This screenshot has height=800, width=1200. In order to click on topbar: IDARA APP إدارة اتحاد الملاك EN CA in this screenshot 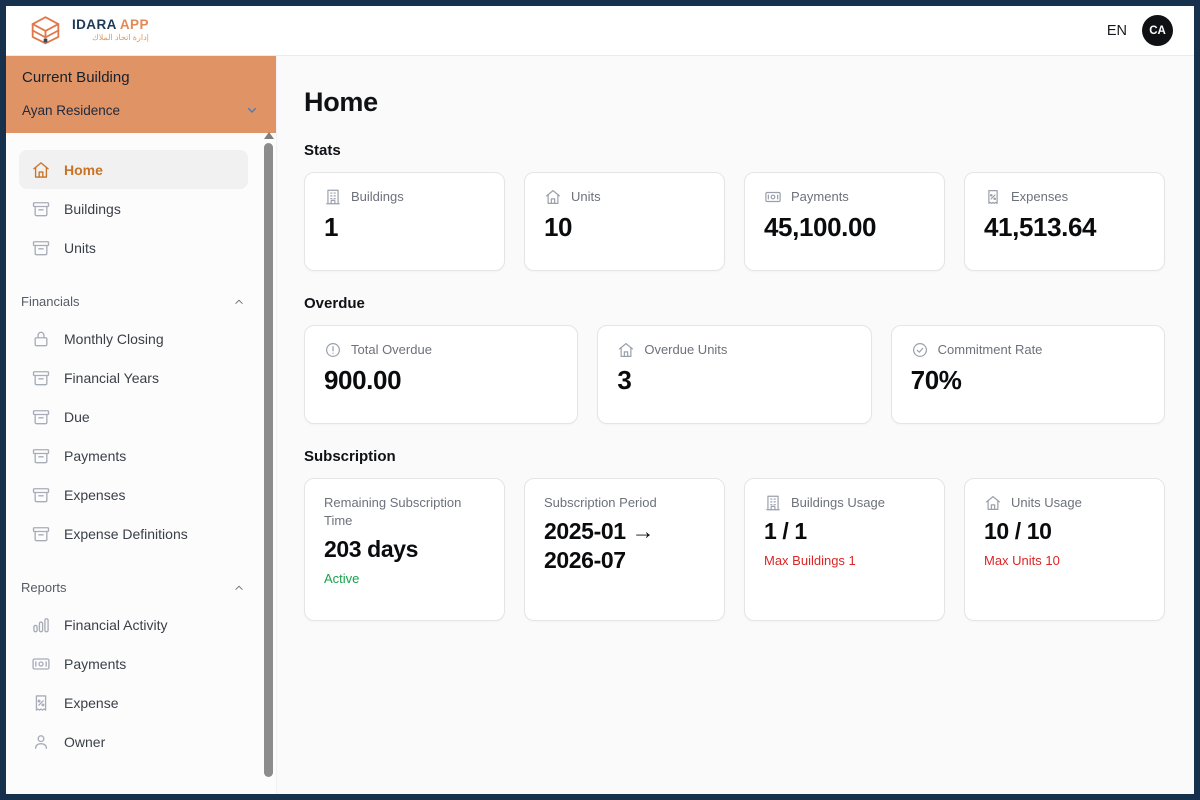, I will do `click(600, 31)`.